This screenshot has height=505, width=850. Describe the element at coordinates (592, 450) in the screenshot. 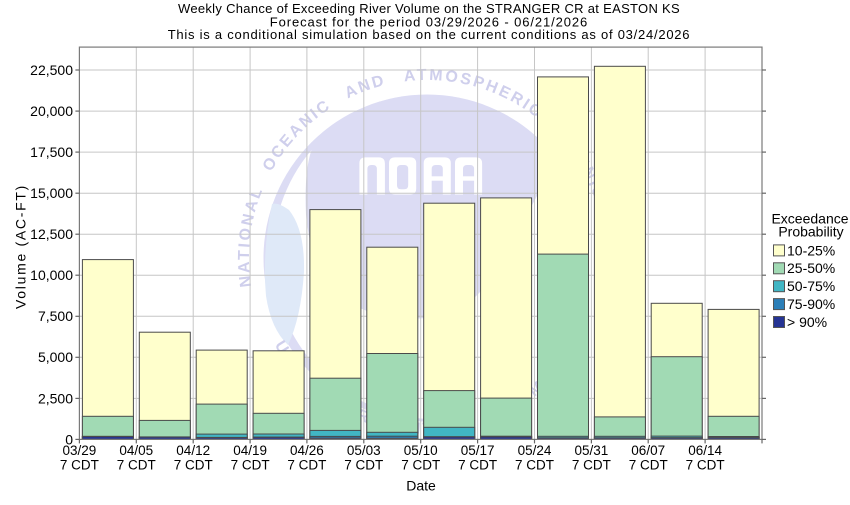

I see `svg-text: 05/31` at that location.